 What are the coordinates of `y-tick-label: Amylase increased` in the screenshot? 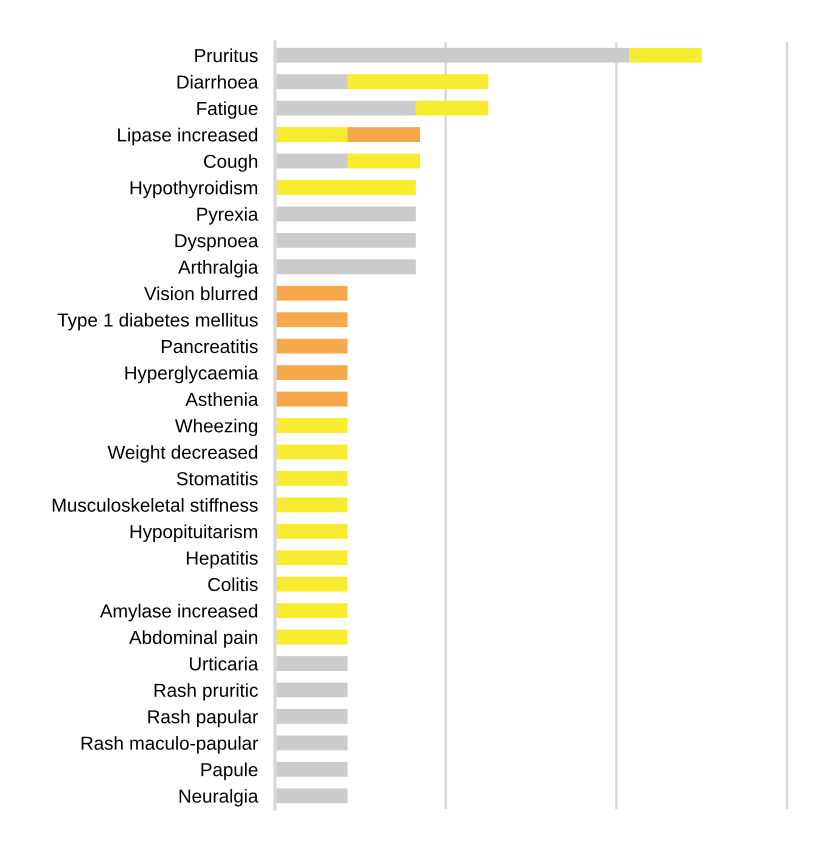 It's located at (179, 613).